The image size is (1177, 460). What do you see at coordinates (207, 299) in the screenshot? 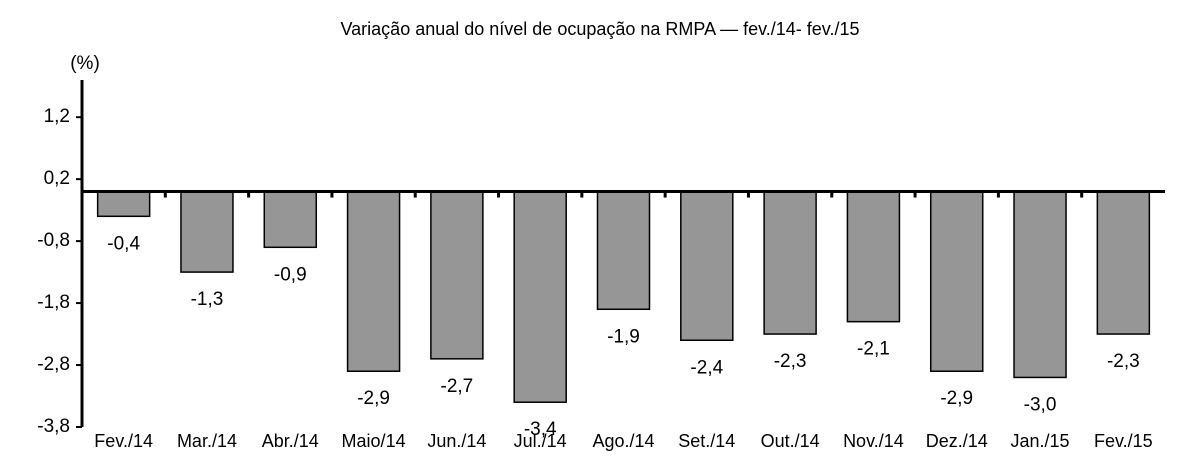
I see `value-label: -1,3` at bounding box center [207, 299].